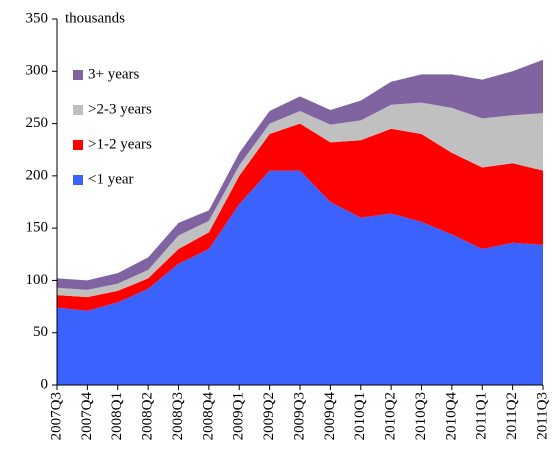 The height and width of the screenshot is (455, 555). Describe the element at coordinates (37, 228) in the screenshot. I see `y-tick-label: 150` at that location.